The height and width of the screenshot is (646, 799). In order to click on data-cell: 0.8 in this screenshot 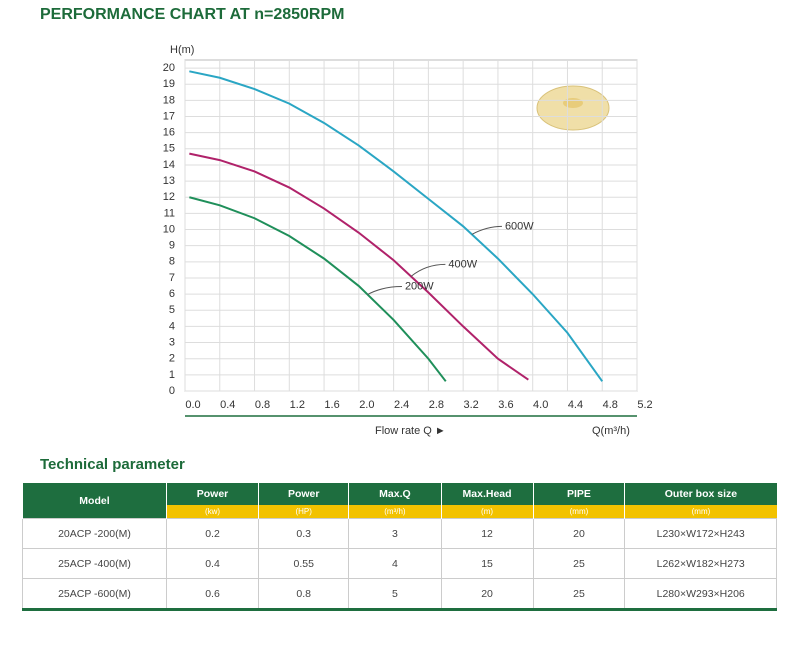, I will do `click(304, 594)`.